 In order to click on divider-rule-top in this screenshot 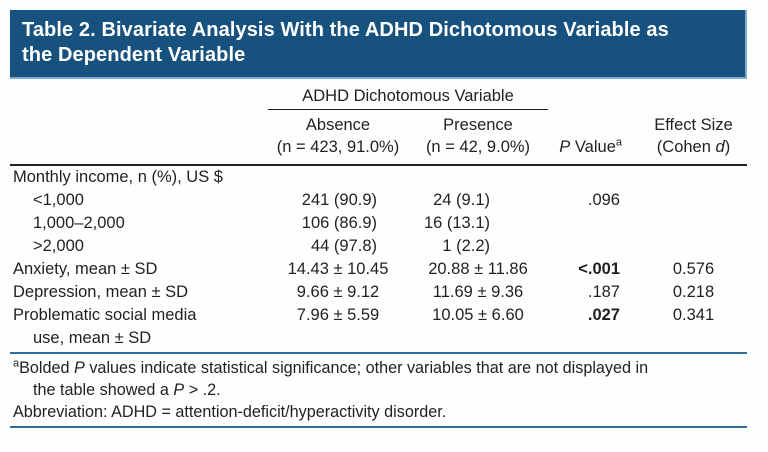, I will do `click(378, 353)`.